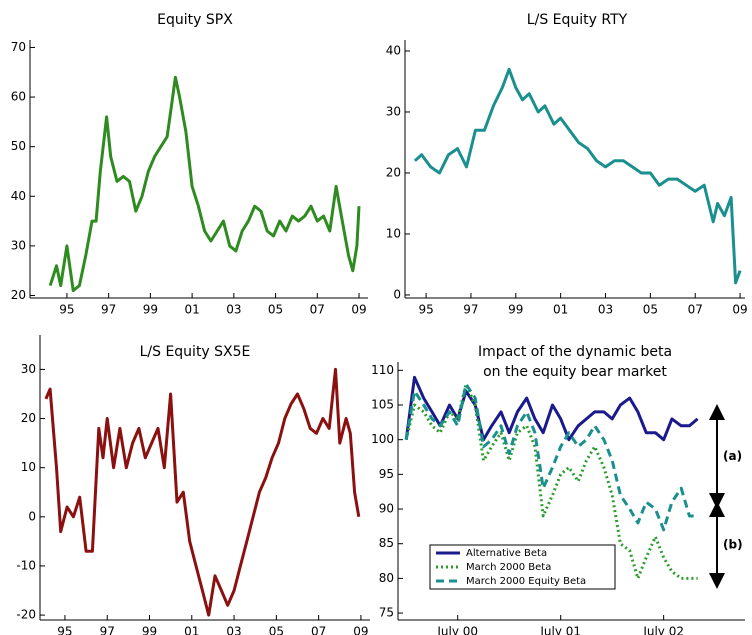 The height and width of the screenshot is (635, 752). I want to click on y-tick-label: 105, so click(382, 405).